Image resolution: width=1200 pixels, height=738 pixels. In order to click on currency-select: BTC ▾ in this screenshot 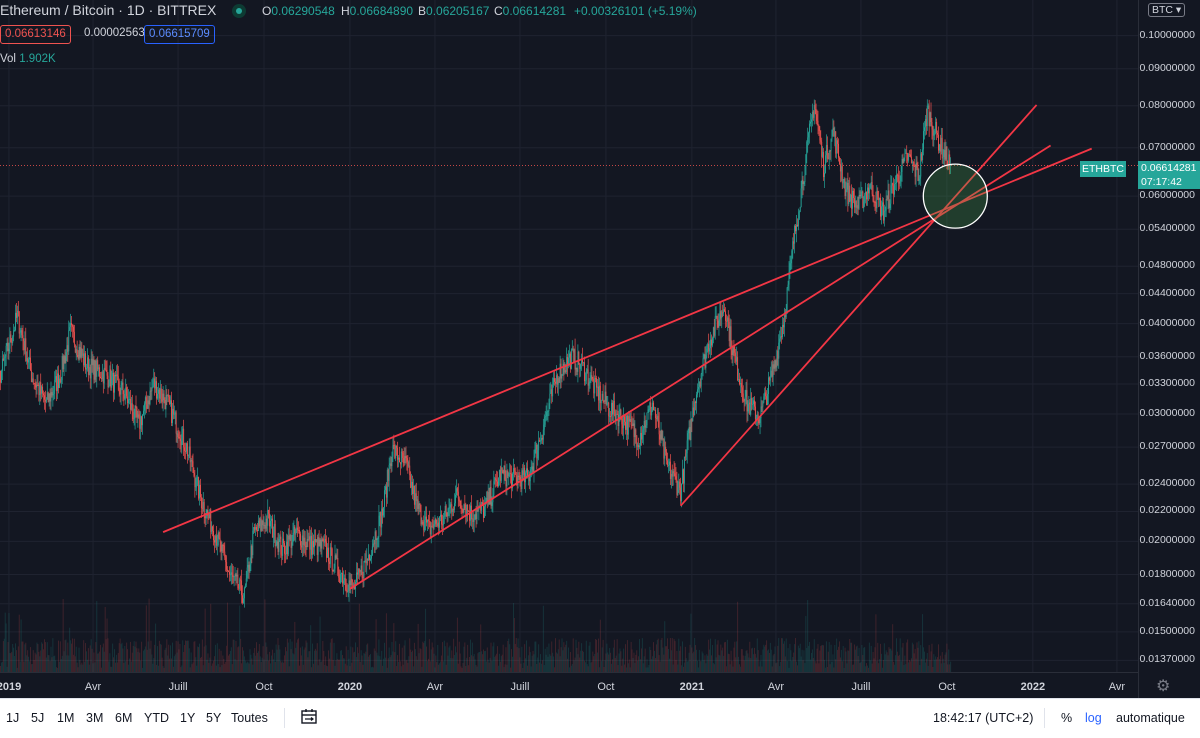, I will do `click(1166, 10)`.